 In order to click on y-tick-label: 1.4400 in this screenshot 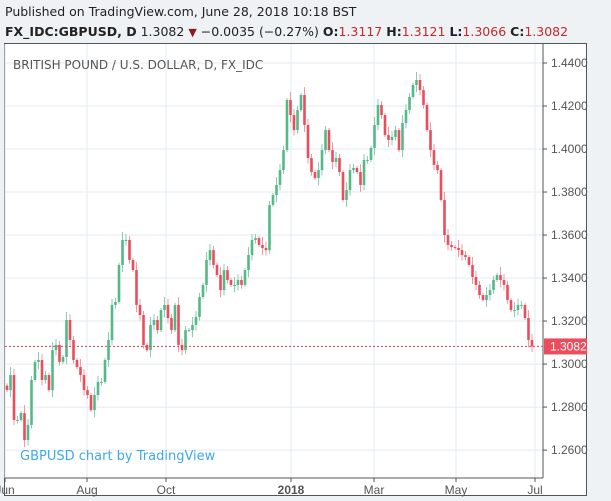, I will do `click(569, 63)`.